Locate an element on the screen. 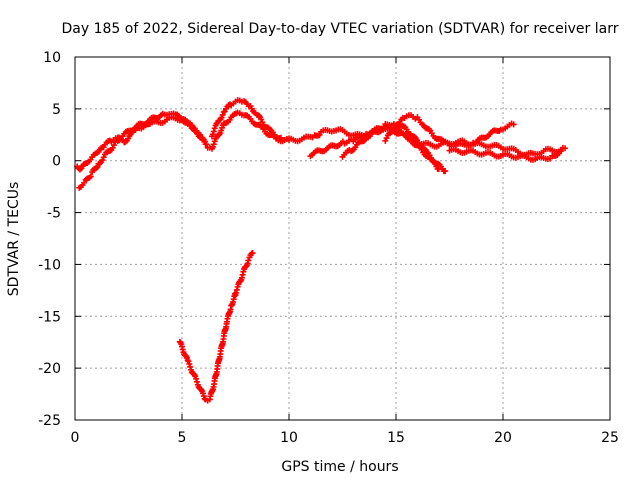 The width and height of the screenshot is (640, 480). y-tick-label: -15 is located at coordinates (49, 317).